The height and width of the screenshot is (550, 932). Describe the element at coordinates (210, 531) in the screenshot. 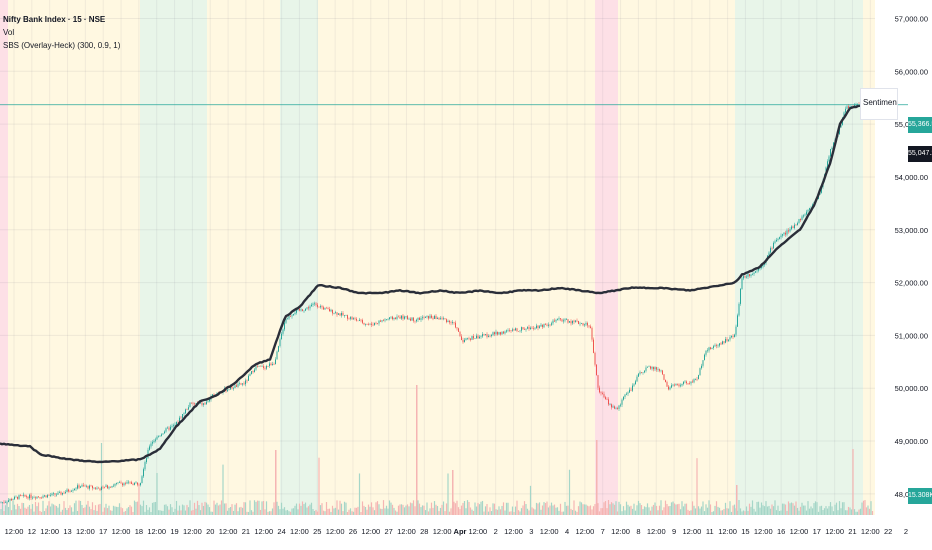

I see `x-tick-label: 20` at that location.